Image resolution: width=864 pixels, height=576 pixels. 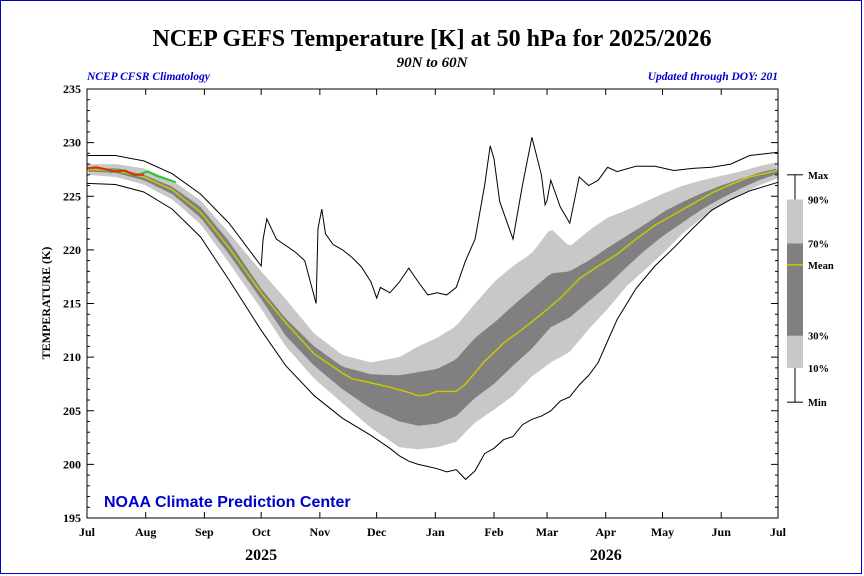 I want to click on x-tick-label: Feb, so click(x=494, y=532).